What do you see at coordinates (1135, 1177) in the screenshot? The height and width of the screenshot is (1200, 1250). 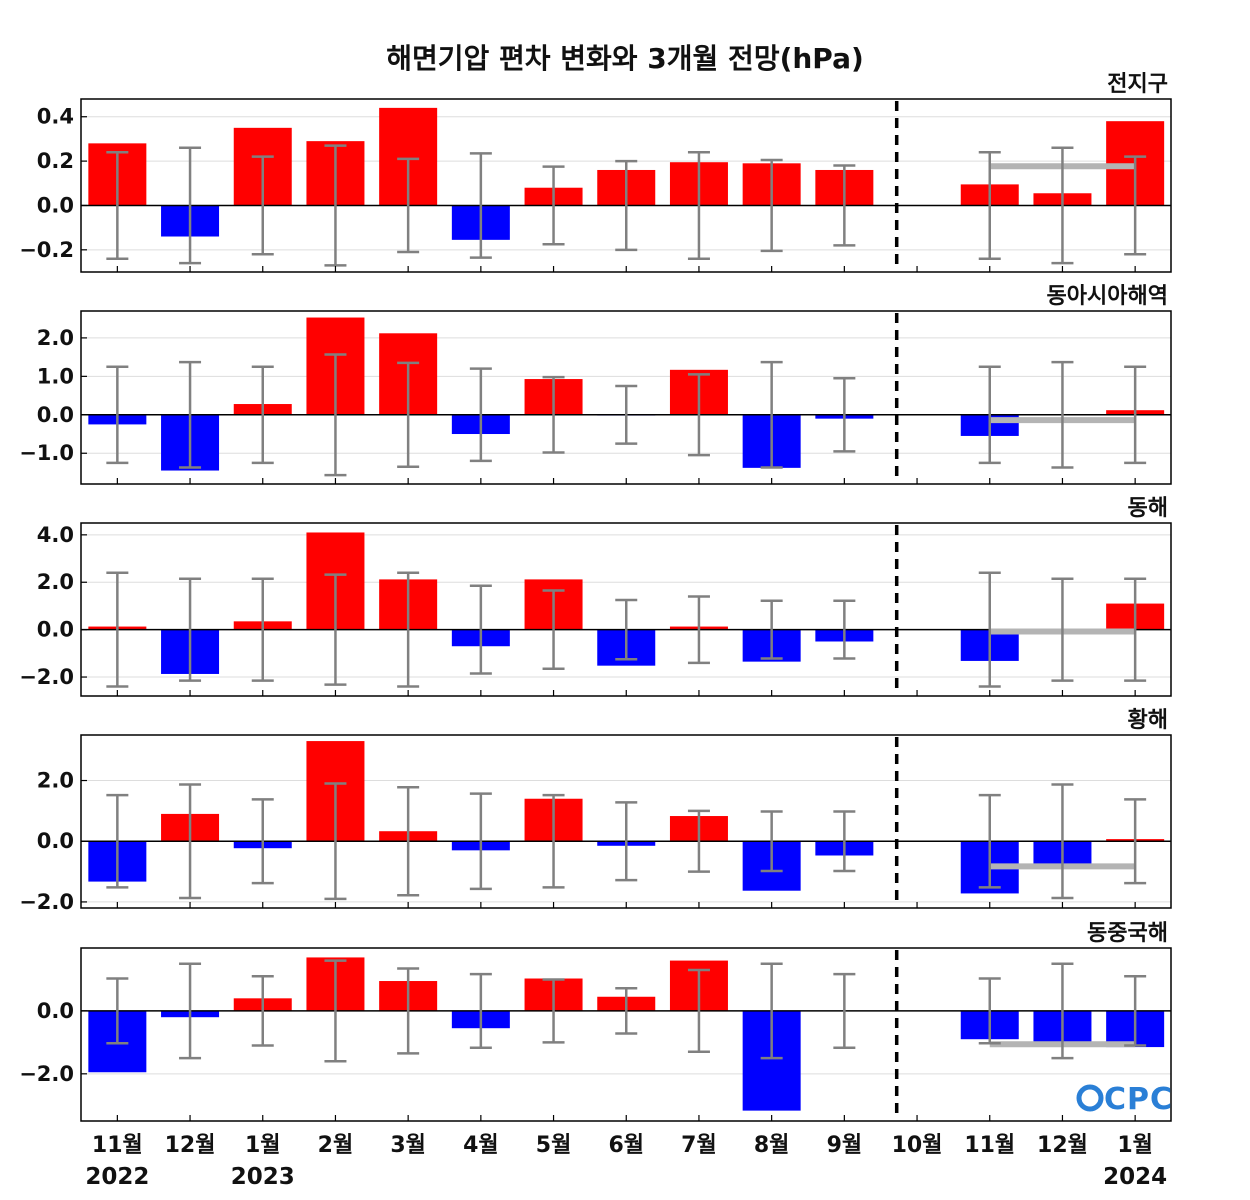 I see `year-label: 2024` at bounding box center [1135, 1177].